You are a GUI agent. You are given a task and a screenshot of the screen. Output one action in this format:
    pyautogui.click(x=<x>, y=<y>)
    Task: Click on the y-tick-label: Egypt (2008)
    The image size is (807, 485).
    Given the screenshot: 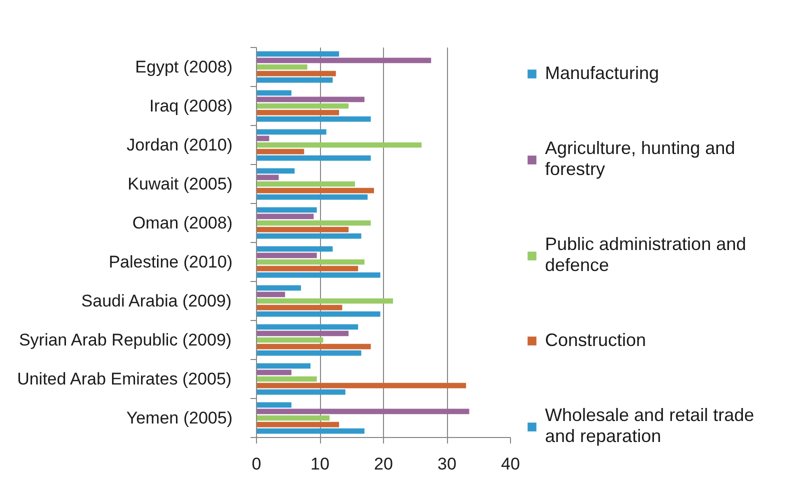 What is the action you would take?
    pyautogui.click(x=184, y=67)
    